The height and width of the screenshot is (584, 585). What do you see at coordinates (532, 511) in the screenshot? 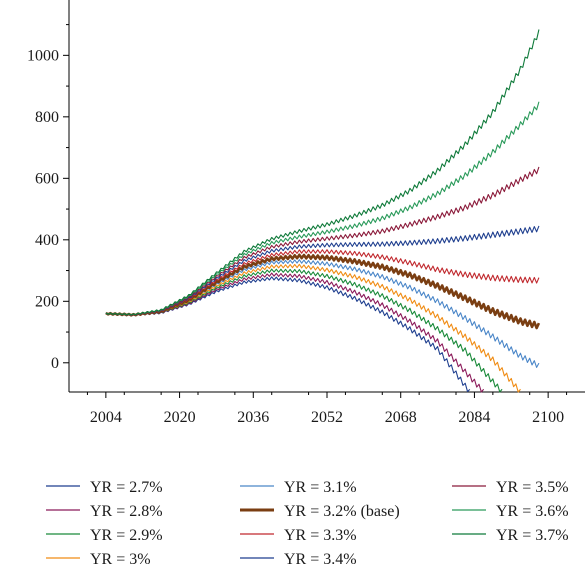
I see `legend-label: YR = 3.6%` at bounding box center [532, 511].